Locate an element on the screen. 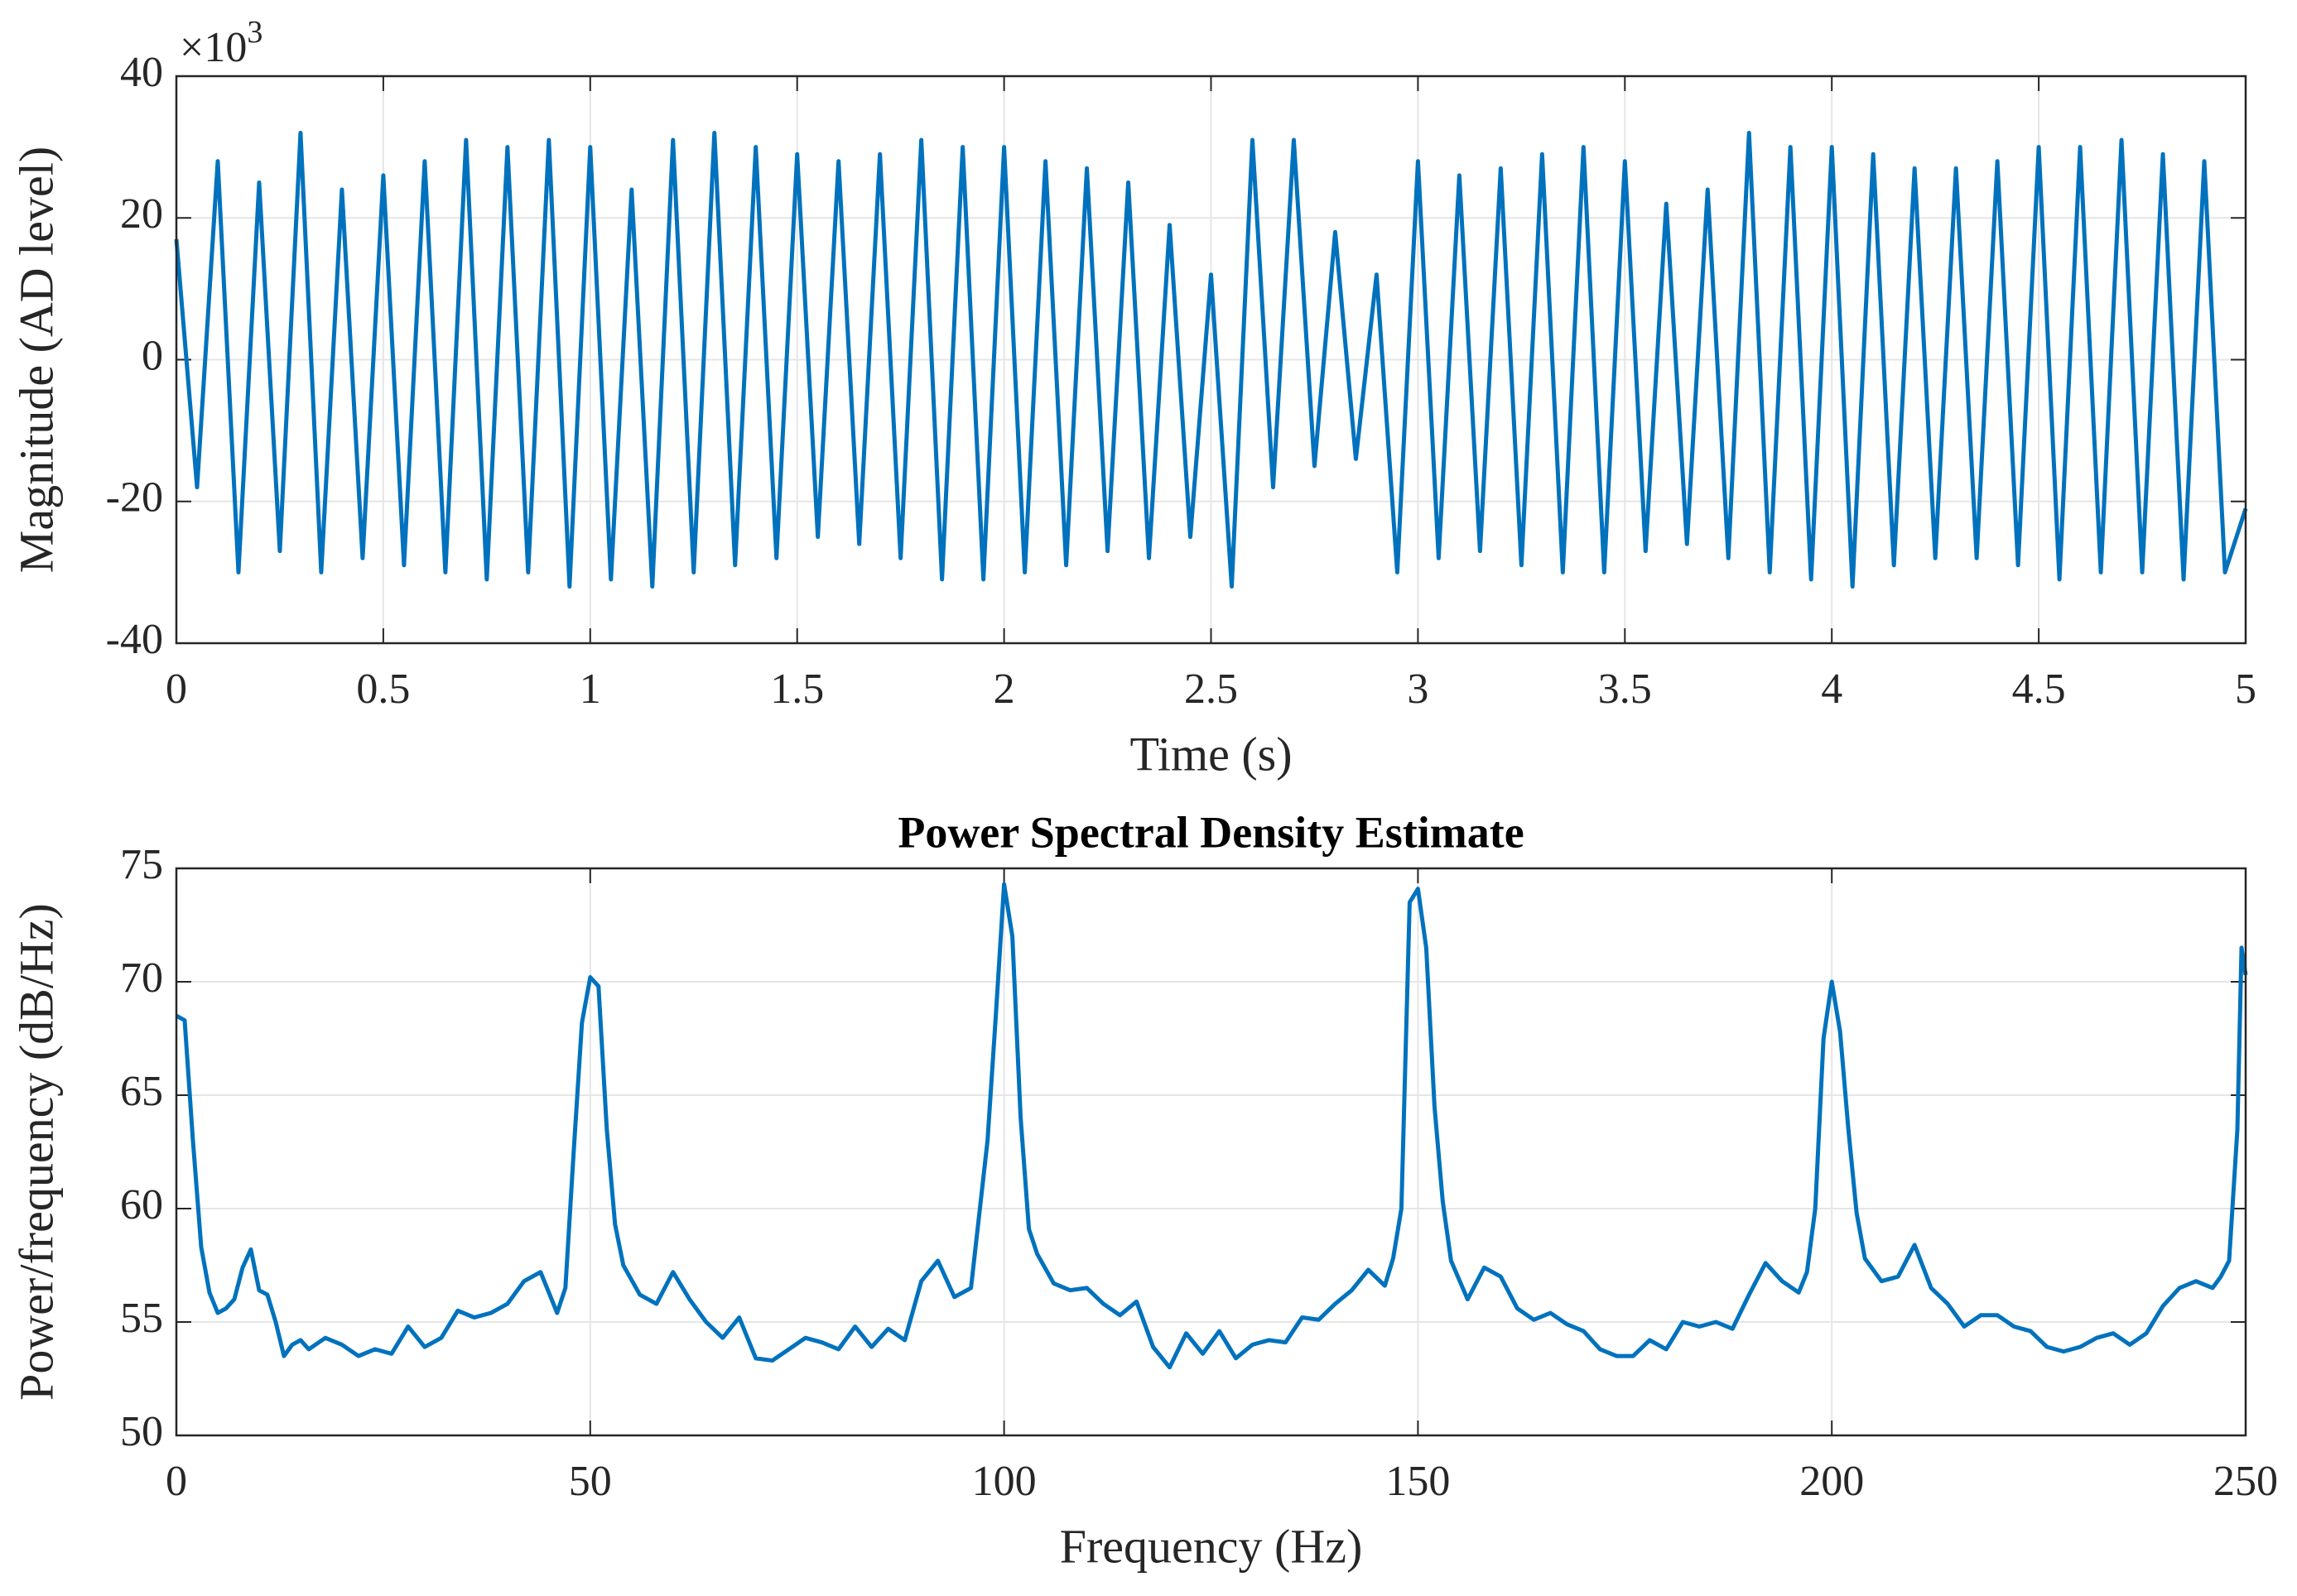 The image size is (2297, 1596). y-tick-label: -20 is located at coordinates (134, 498).